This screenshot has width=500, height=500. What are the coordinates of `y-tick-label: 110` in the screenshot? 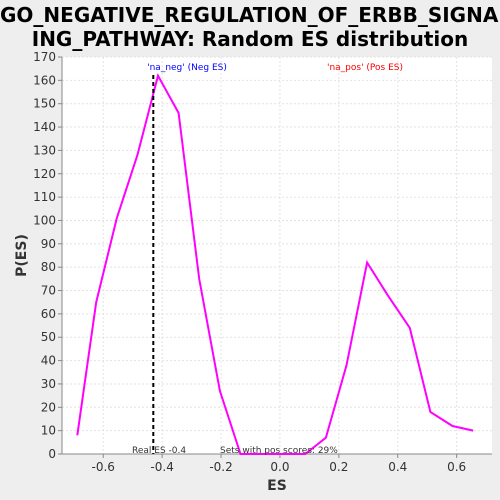 It's located at (44, 197).